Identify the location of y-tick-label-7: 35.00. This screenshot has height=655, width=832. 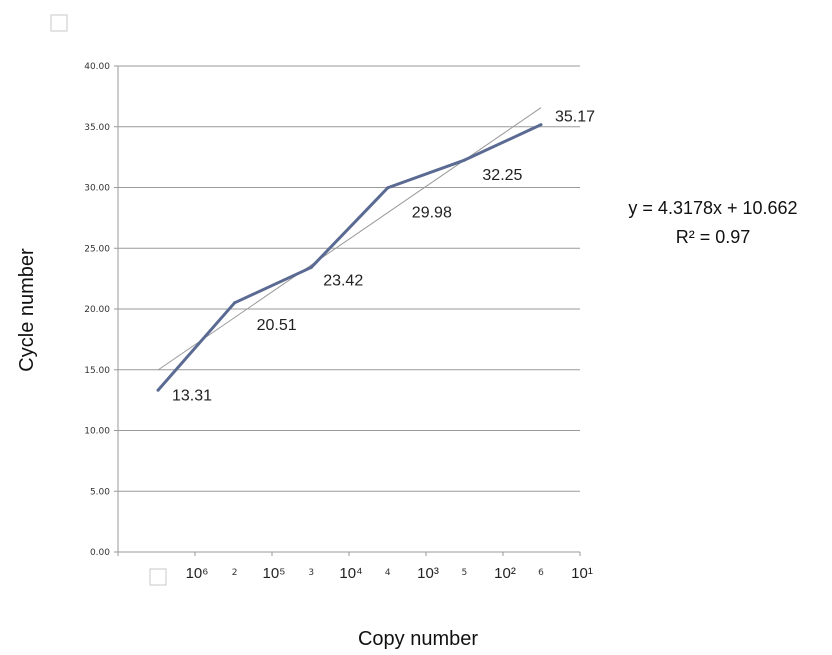
(97, 128).